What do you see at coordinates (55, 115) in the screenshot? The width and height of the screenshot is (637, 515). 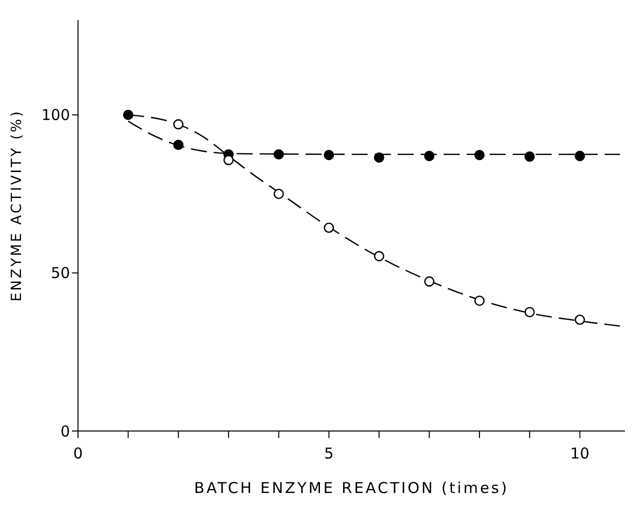 I see `y-tick-label: 100` at bounding box center [55, 115].